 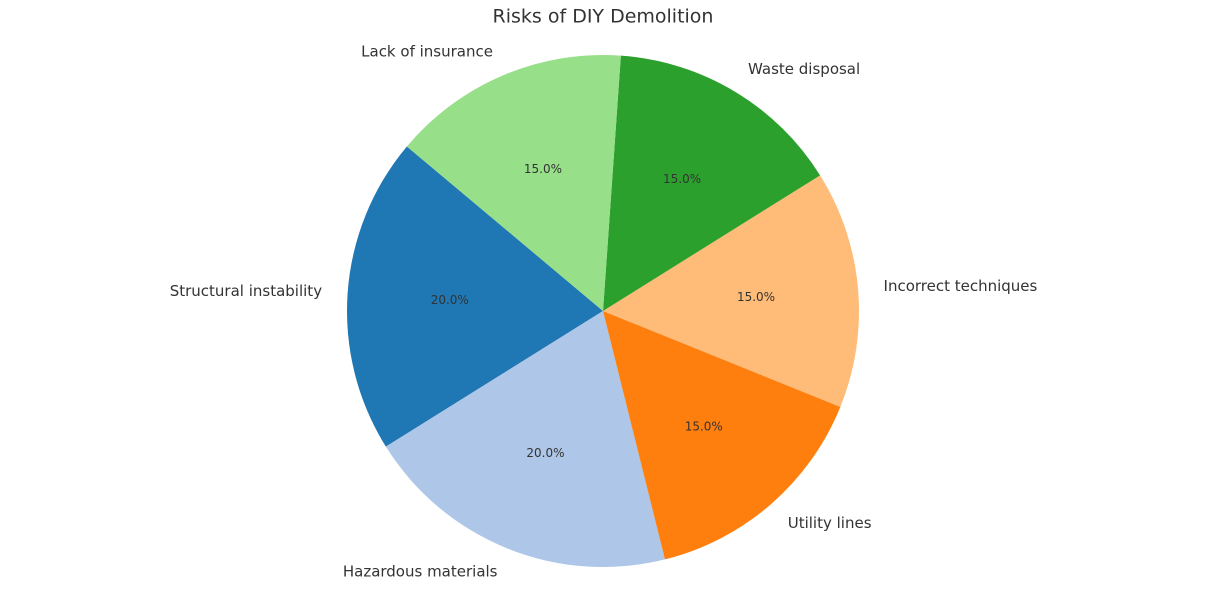 I want to click on slice-label: Structural instability, so click(x=246, y=291).